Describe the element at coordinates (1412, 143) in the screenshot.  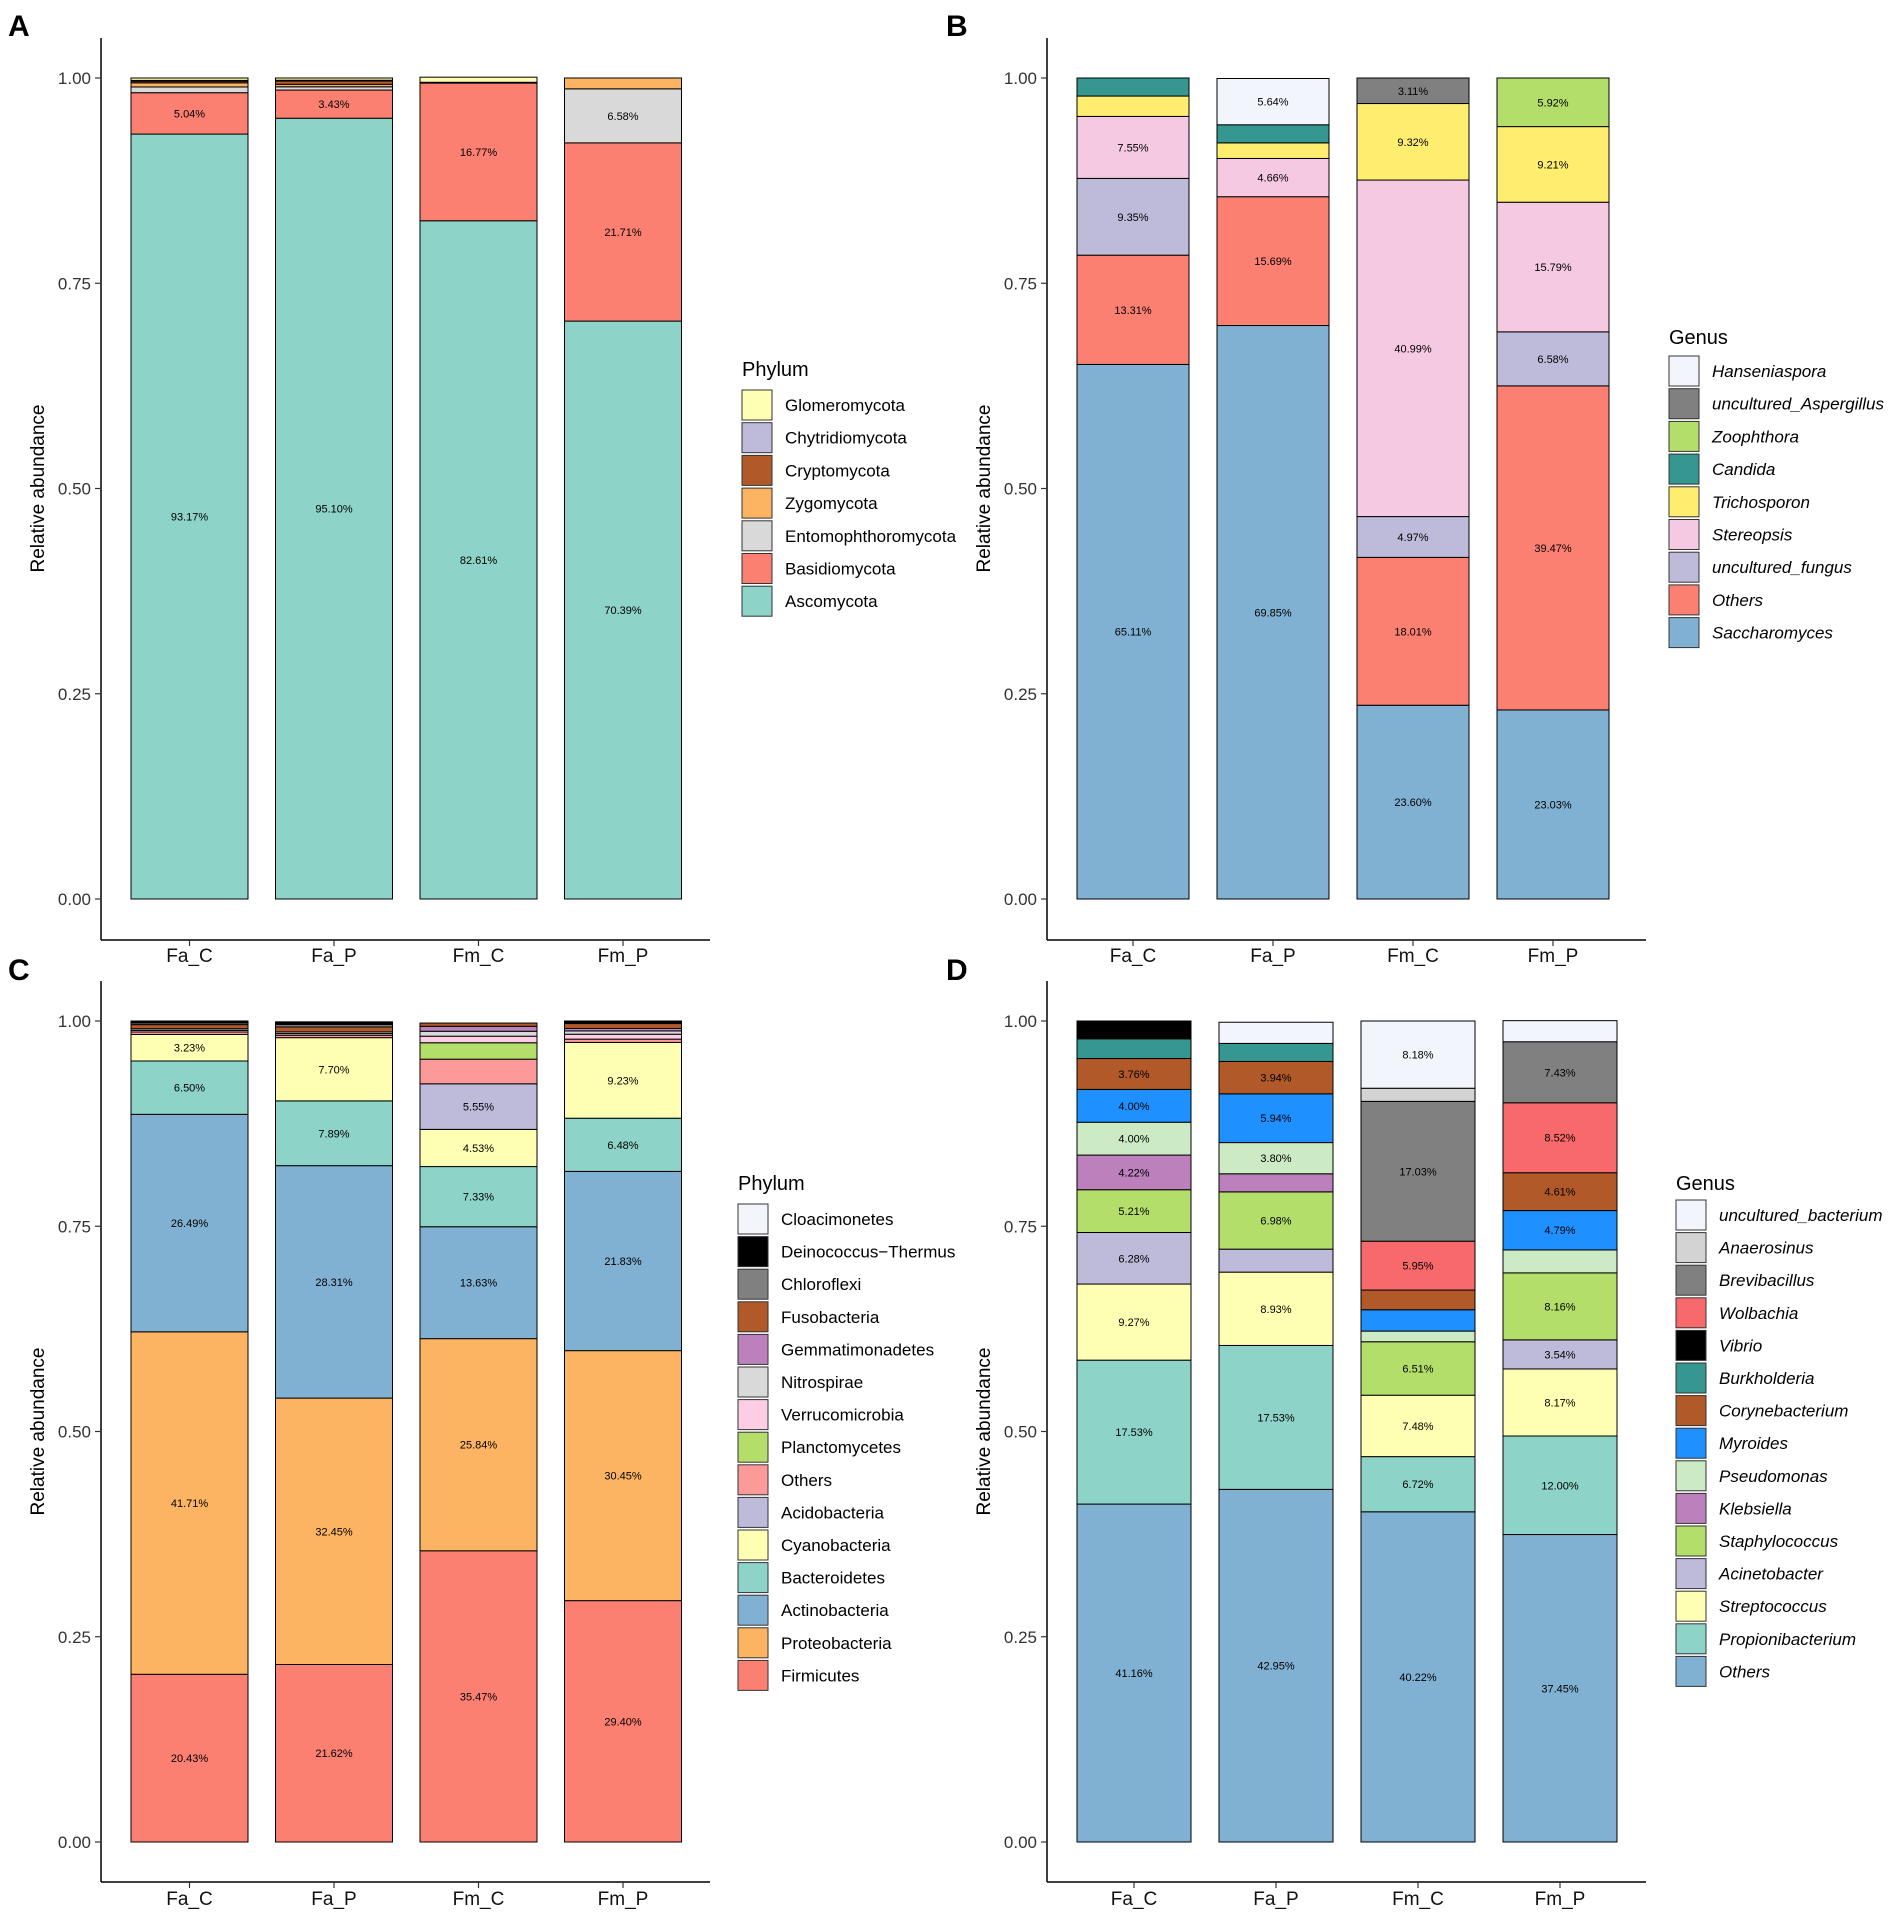
I see `data-label: 9.32%` at that location.